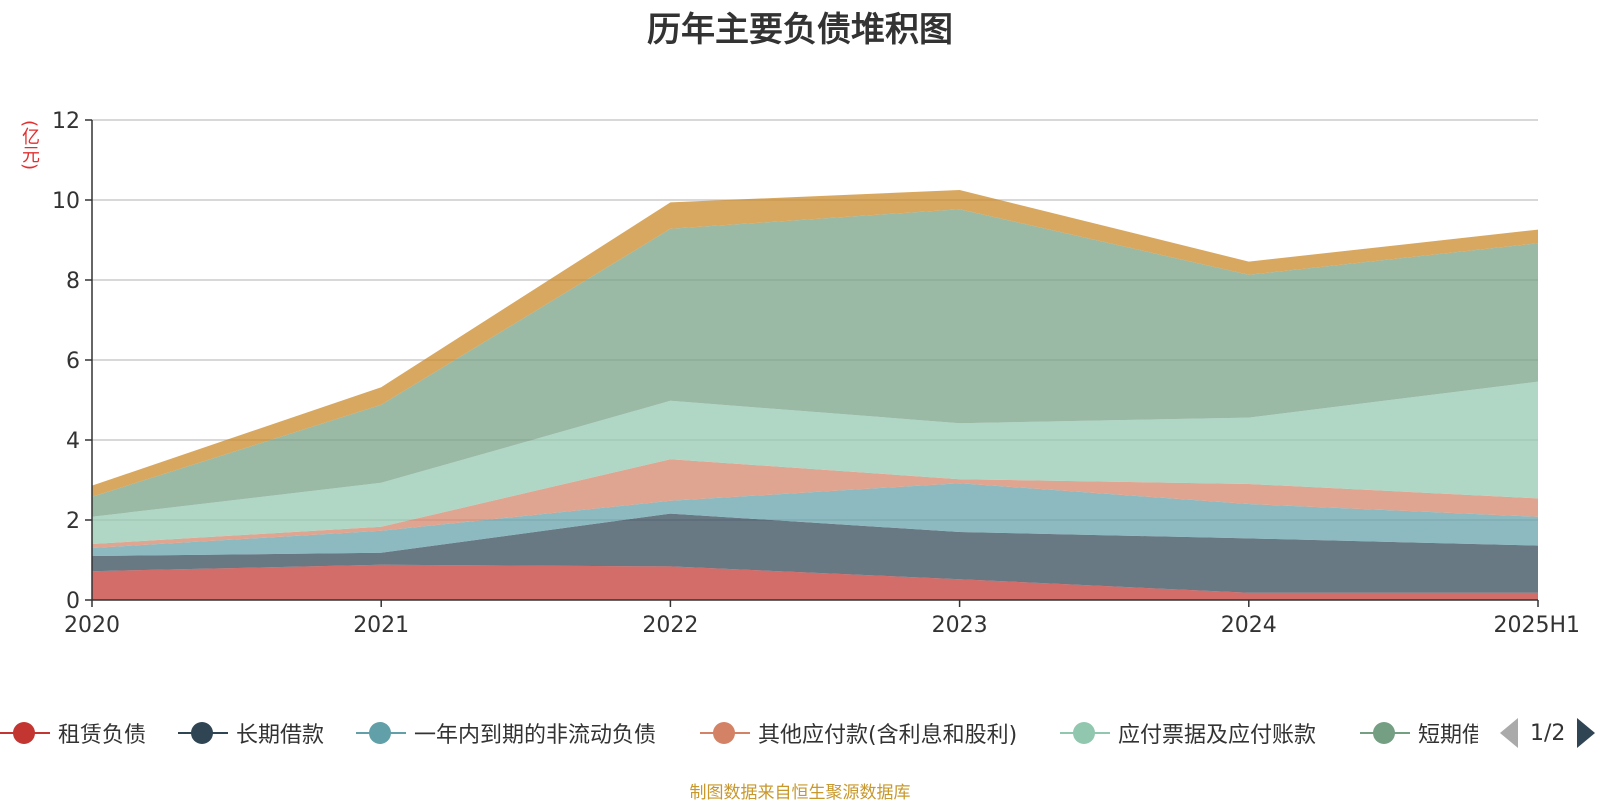  Describe the element at coordinates (66, 121) in the screenshot. I see `y-tick-label: 12` at that location.